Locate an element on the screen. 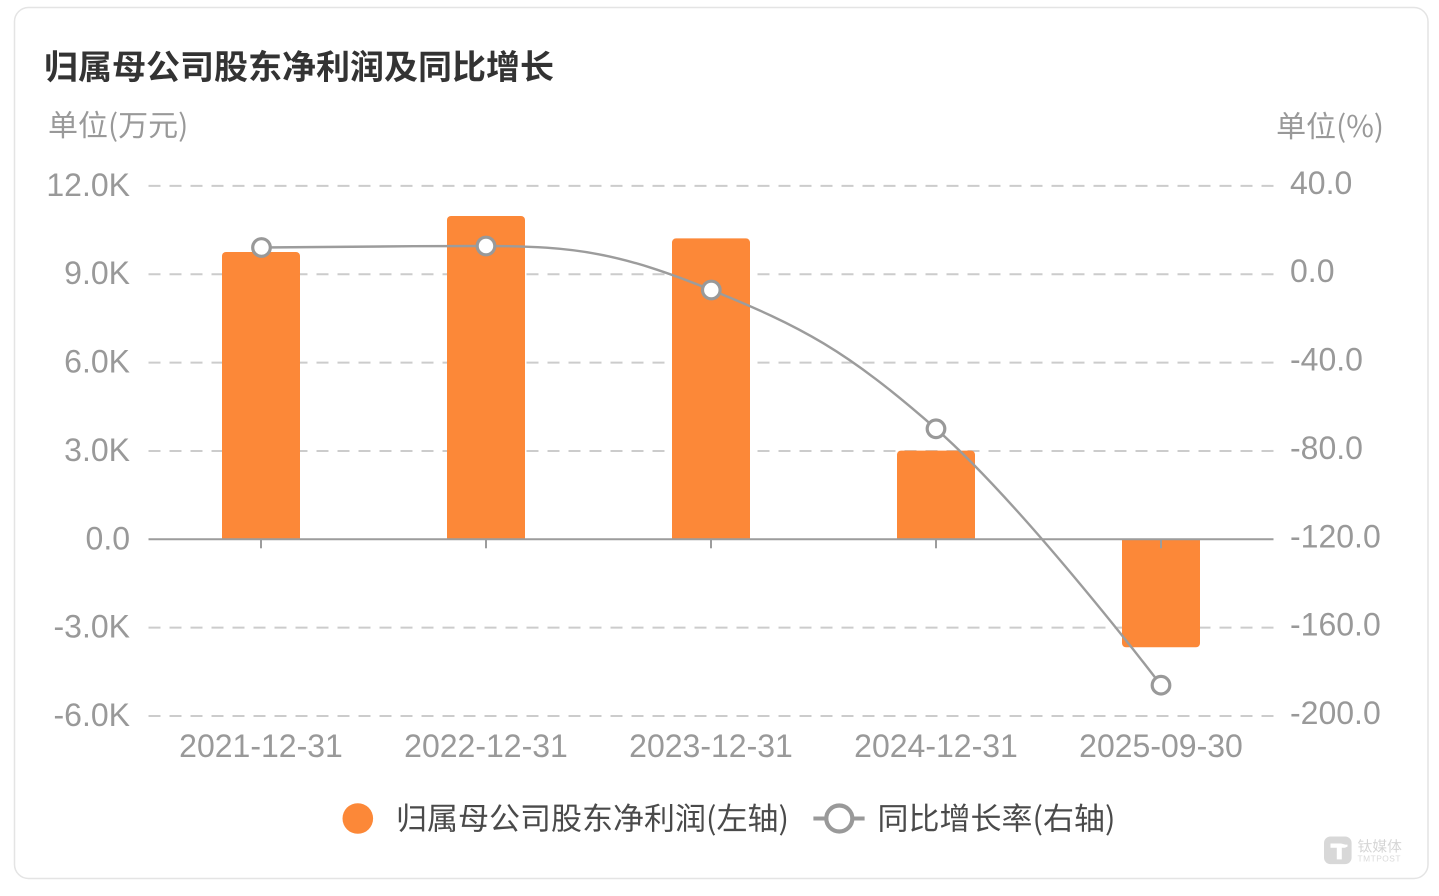 The height and width of the screenshot is (896, 1439). svg-text: 6.0K is located at coordinates (97, 362).